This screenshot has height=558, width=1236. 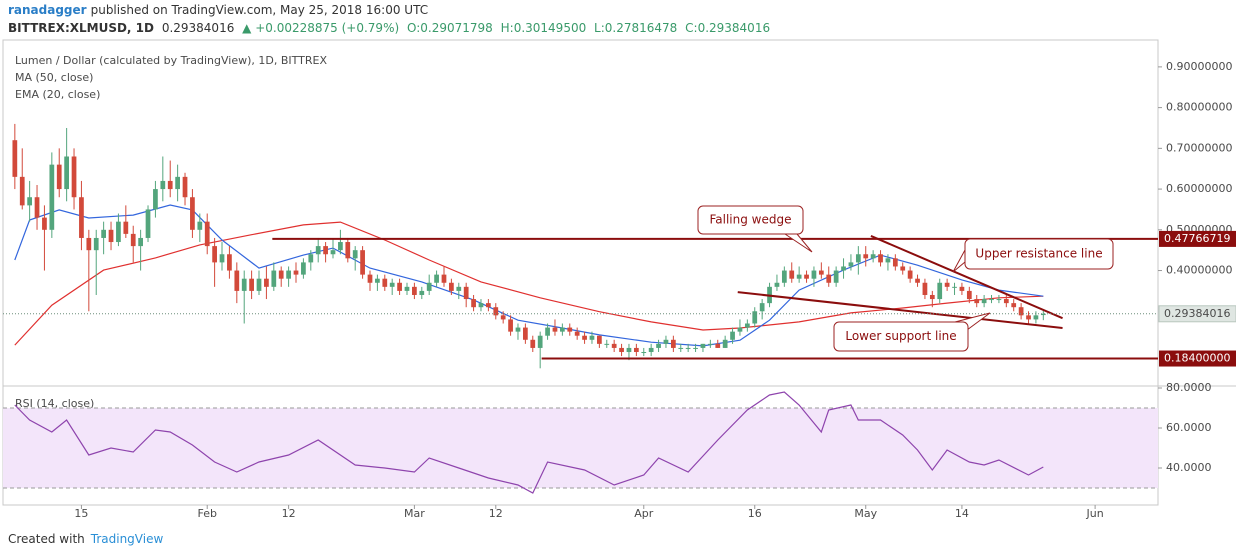 What do you see at coordinates (47, 10) in the screenshot?
I see `author: ranadagger` at bounding box center [47, 10].